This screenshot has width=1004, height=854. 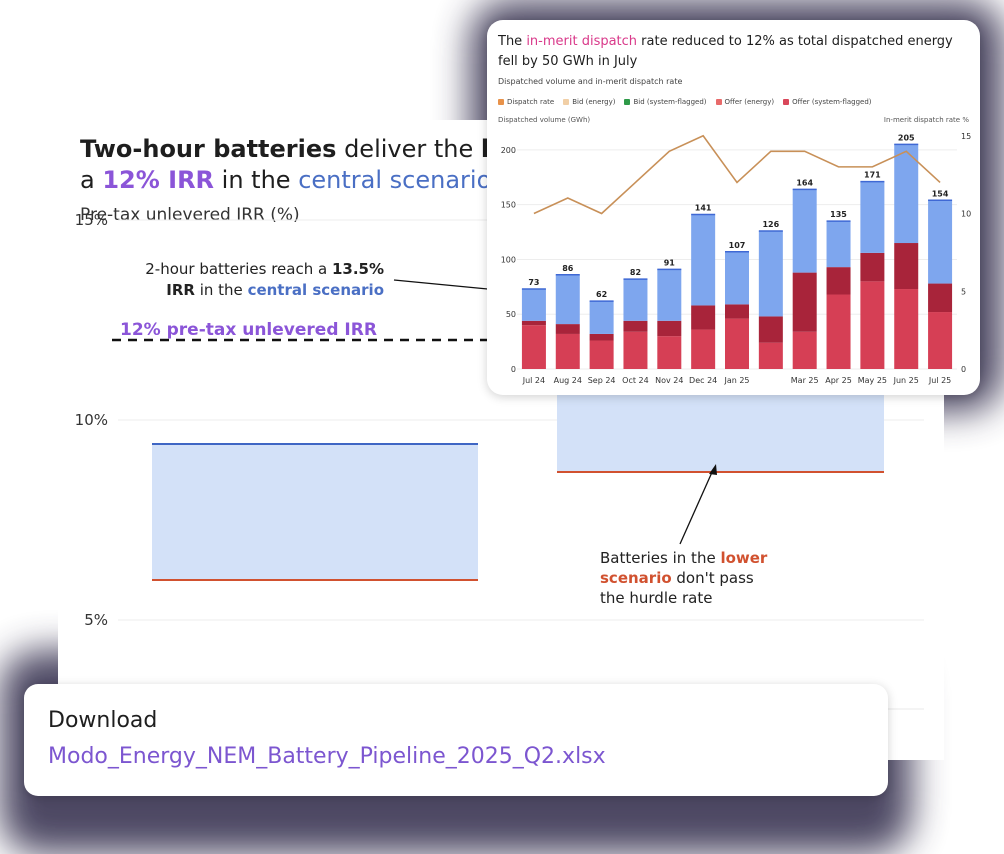 What do you see at coordinates (256, 180) in the screenshot?
I see `title-part: in the` at bounding box center [256, 180].